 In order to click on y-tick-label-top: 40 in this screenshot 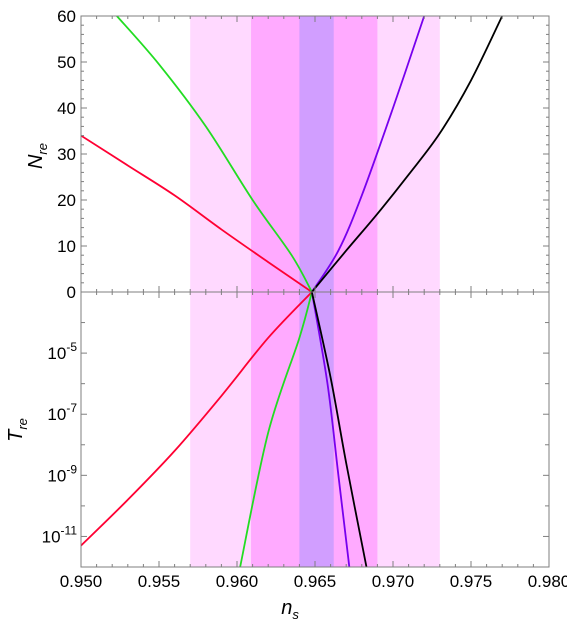, I will do `click(66, 108)`.